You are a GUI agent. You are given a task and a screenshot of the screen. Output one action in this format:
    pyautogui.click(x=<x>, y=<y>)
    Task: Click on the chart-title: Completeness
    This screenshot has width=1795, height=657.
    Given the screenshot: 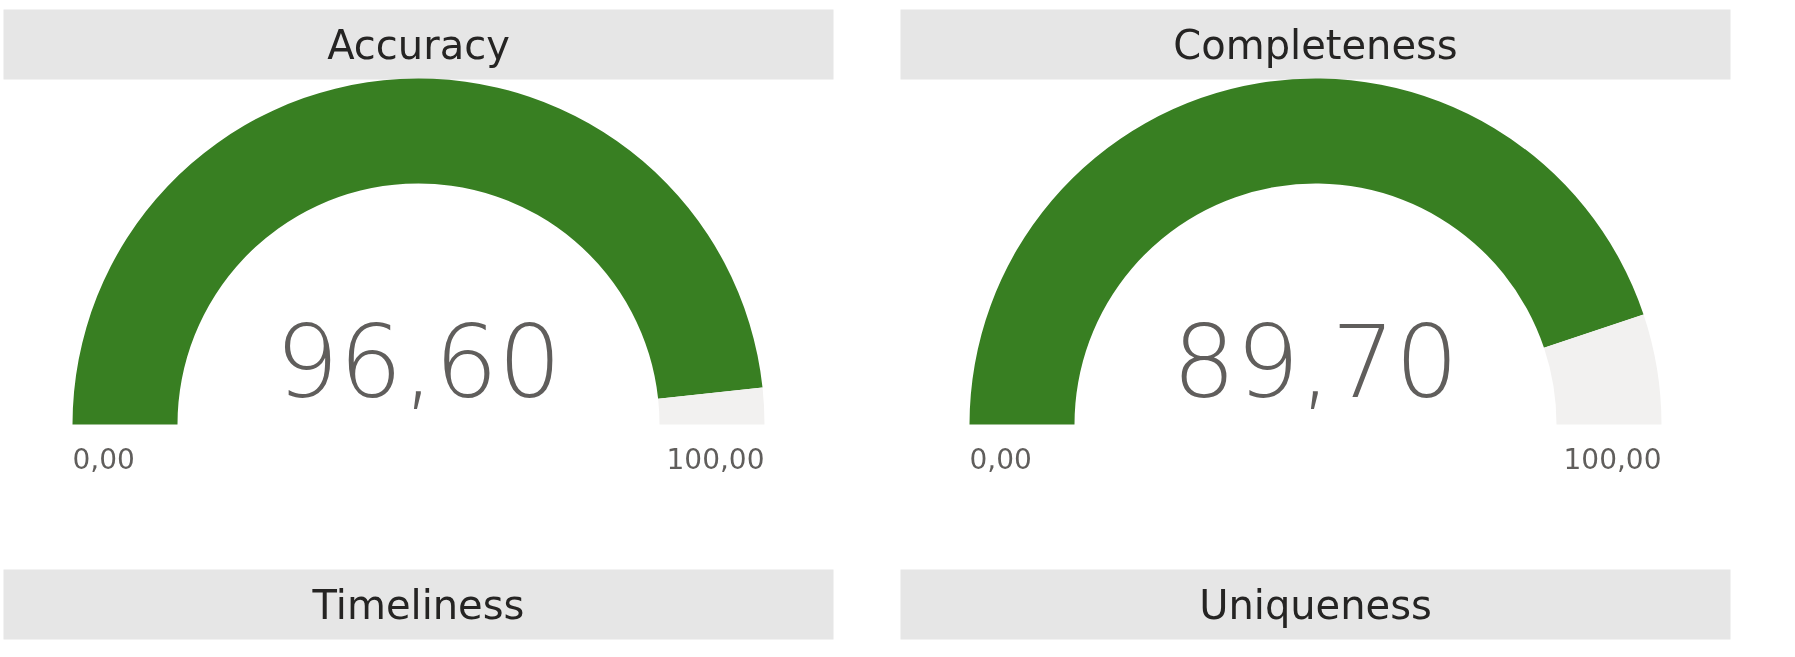 What is the action you would take?
    pyautogui.click(x=1315, y=44)
    